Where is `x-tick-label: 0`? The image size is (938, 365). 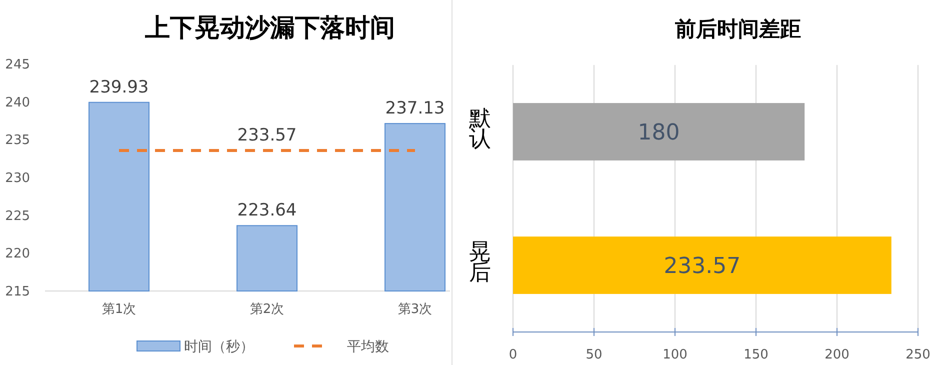
x-tick-label: 0 is located at coordinates (513, 355).